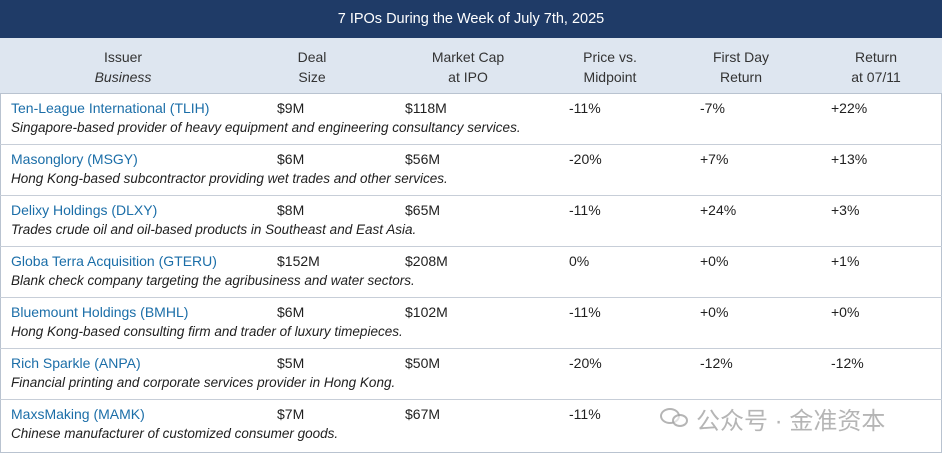  What do you see at coordinates (291, 363) in the screenshot?
I see `deal-size: $5M` at bounding box center [291, 363].